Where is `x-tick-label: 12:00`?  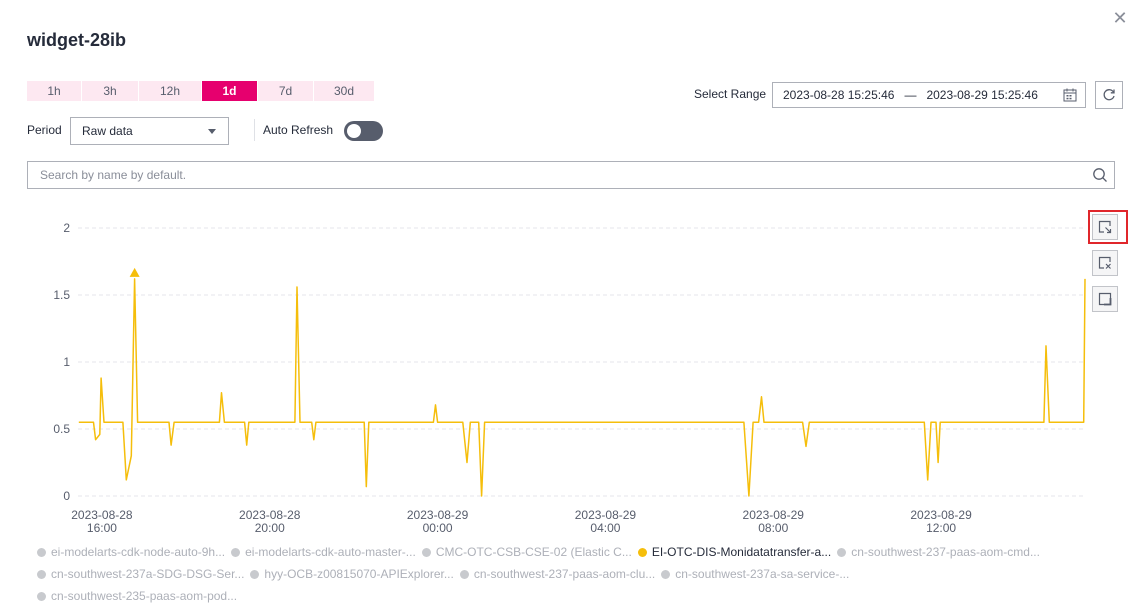
x-tick-label: 12:00 is located at coordinates (941, 528).